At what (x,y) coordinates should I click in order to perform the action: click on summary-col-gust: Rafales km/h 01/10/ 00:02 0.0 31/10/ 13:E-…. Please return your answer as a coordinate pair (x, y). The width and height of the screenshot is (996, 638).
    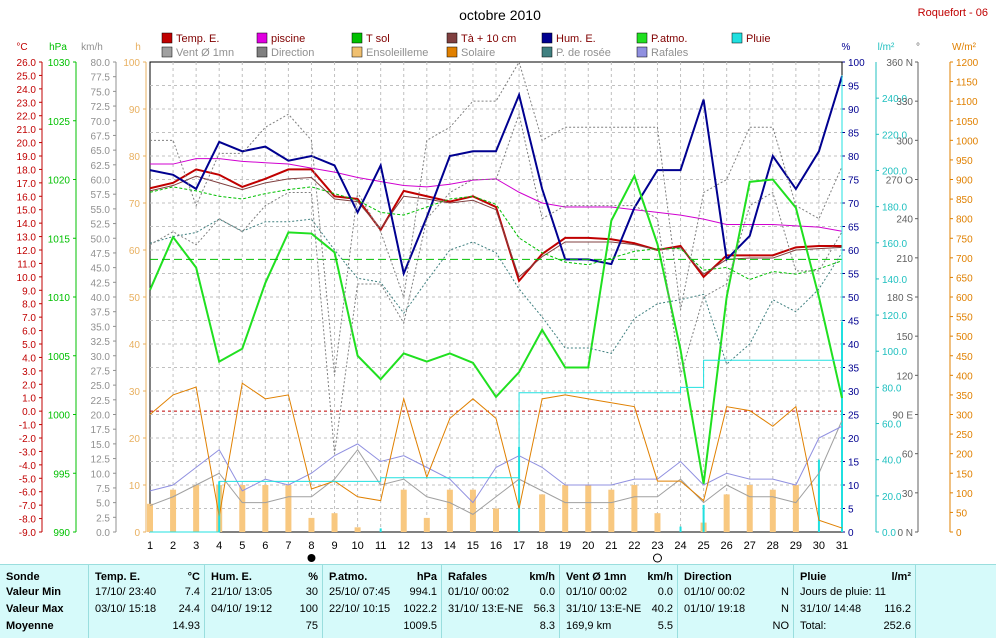
    Looking at the image, I should click on (501, 601).